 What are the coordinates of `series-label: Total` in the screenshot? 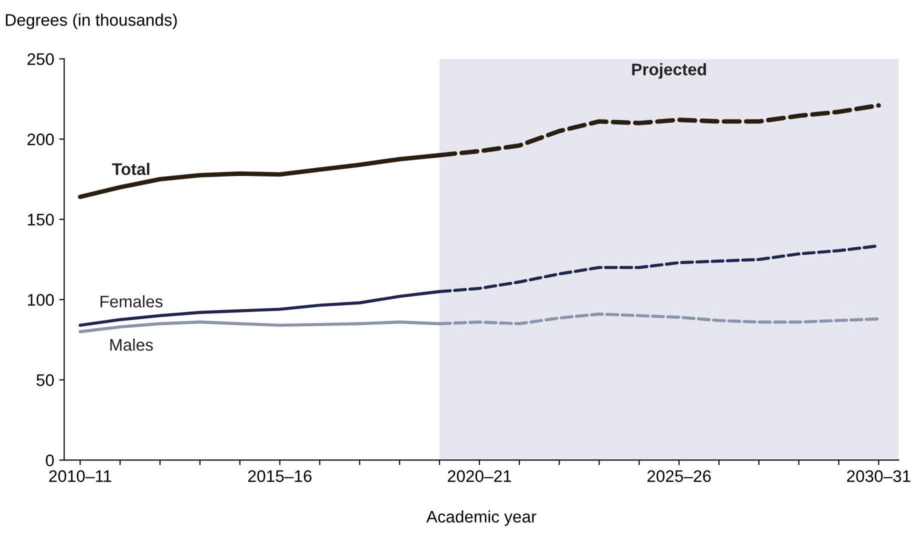 It's located at (131, 169).